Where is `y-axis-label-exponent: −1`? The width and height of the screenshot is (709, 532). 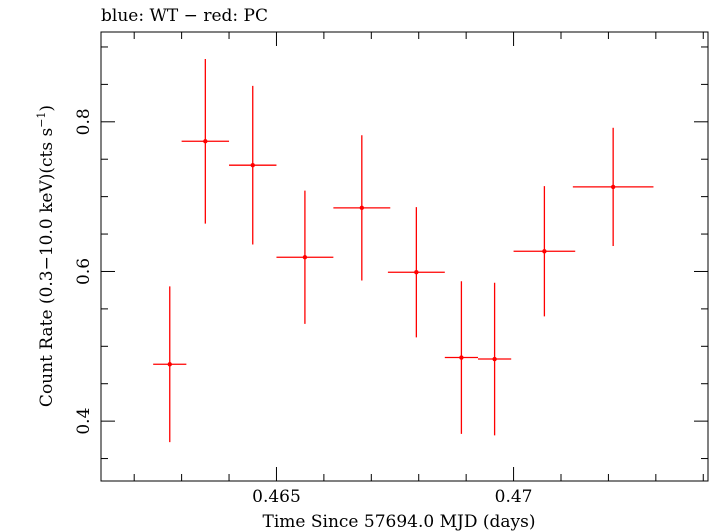 y-axis-label-exponent: −1 is located at coordinates (41, 120).